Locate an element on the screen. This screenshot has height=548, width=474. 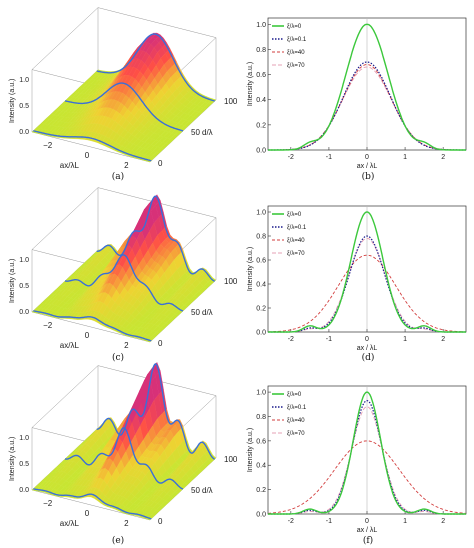
panel-caption-a: (a) is located at coordinates (118, 176).